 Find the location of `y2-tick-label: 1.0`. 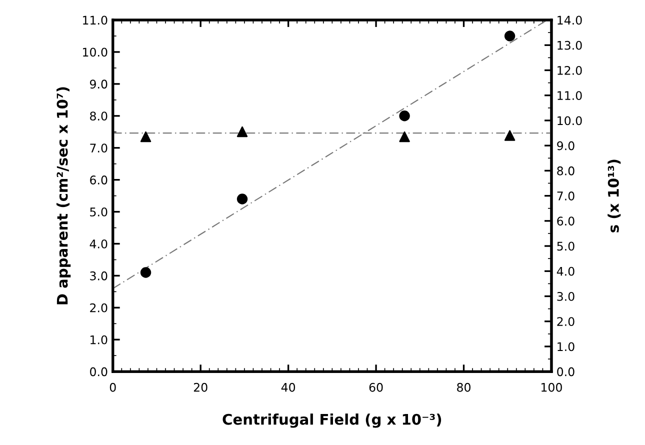

y2-tick-label: 1.0 is located at coordinates (566, 347).